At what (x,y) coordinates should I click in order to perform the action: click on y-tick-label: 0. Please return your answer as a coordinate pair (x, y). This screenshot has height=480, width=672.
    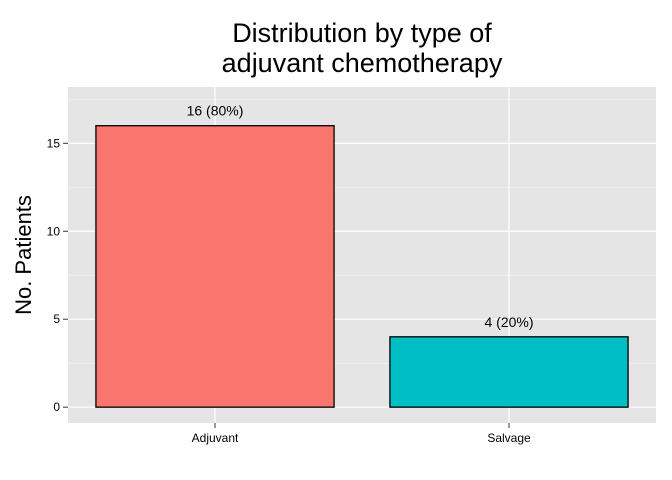
    Looking at the image, I should click on (56, 407).